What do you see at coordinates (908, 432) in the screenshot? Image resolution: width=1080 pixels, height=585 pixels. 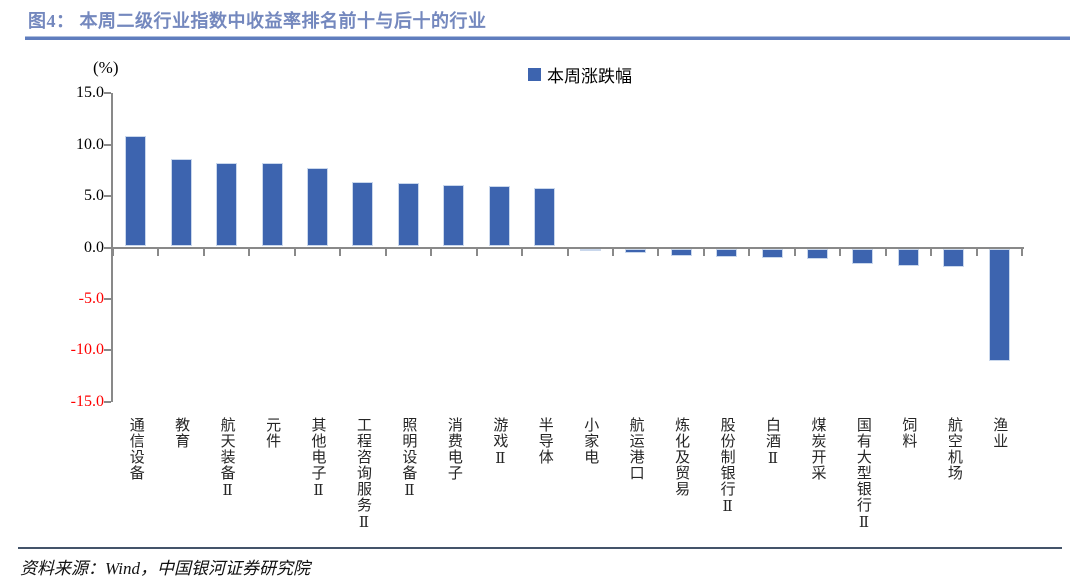 I see `category-label: 饲料` at bounding box center [908, 432].